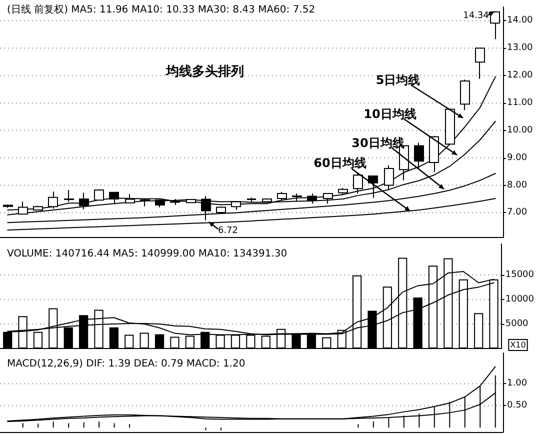  Describe the element at coordinates (126, 364) in the screenshot. I see `text: MACD(12,26,9) DIF: 1.39 DEA: 0.79 MACD: 1.20` at that location.